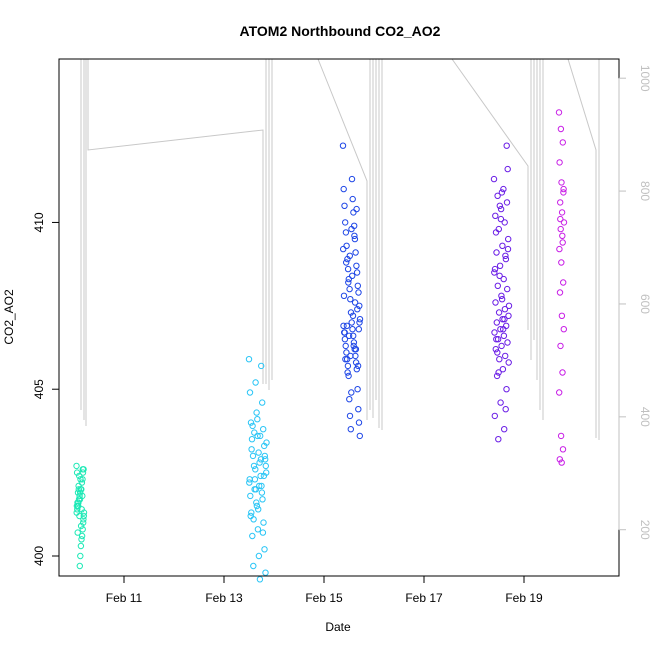 This screenshot has width=650, height=650. I want to click on y-axis: 400 405 410, so click(45, 389).